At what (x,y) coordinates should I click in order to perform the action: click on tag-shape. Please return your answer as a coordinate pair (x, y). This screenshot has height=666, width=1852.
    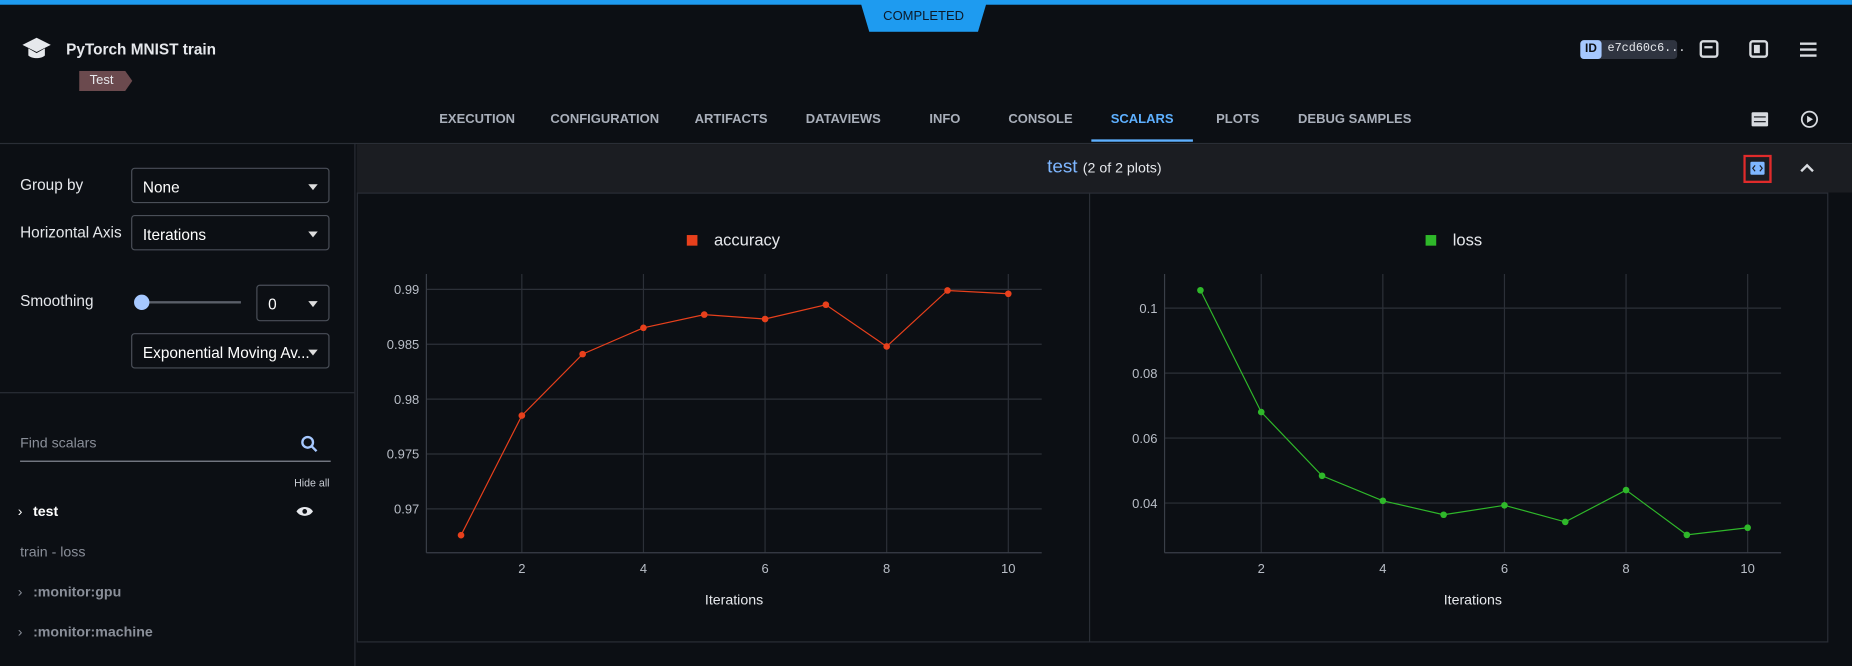
    Looking at the image, I should click on (106, 80).